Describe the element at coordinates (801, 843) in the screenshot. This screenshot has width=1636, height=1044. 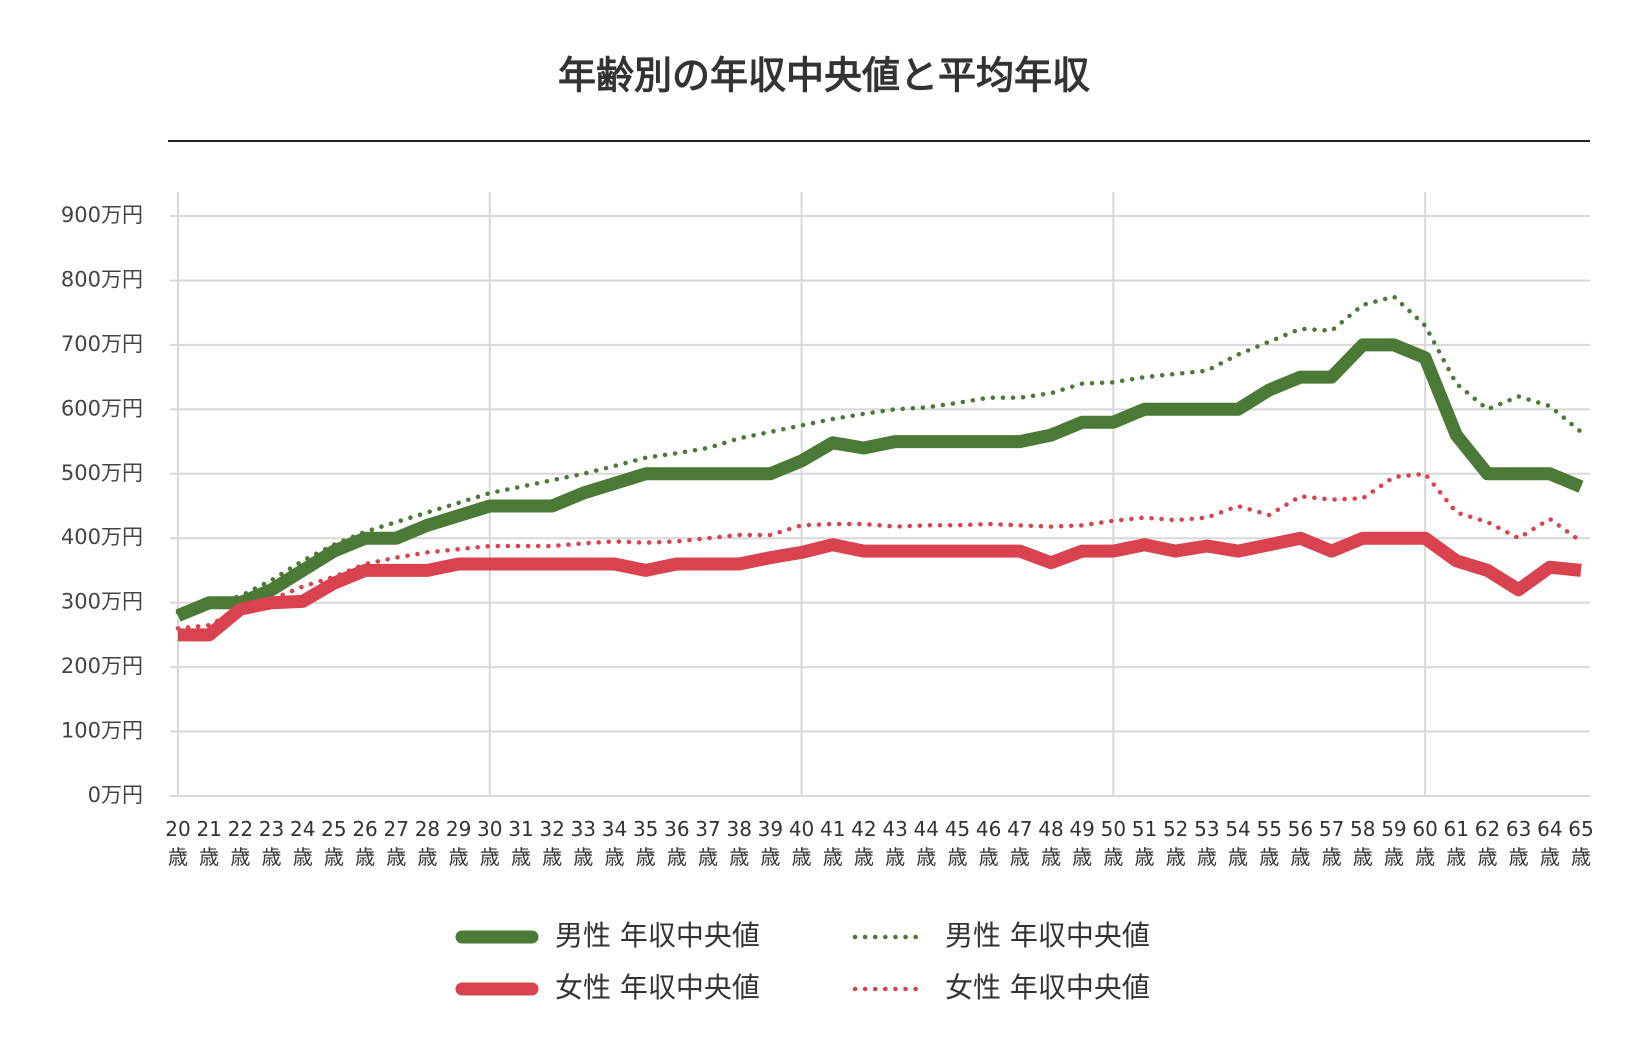
I see `x-tick-label: 40 歳` at that location.